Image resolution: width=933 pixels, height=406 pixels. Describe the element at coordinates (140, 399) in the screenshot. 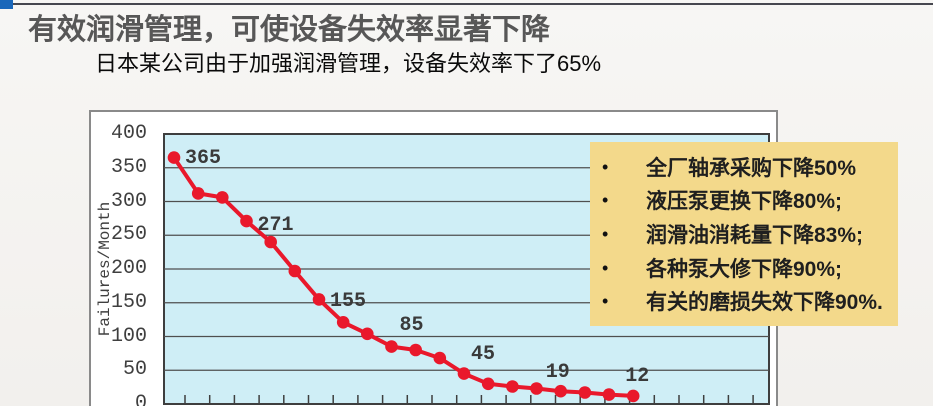

I see `y-tick-label: 0` at that location.